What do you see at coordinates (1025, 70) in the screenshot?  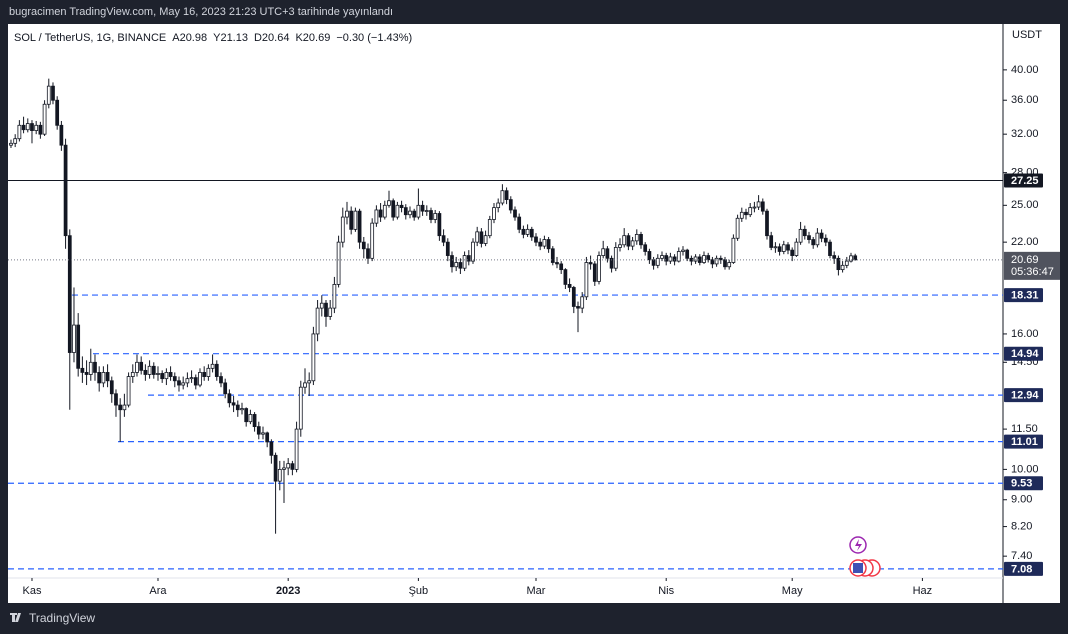 I see `y-tick-label: 40.00` at bounding box center [1025, 70].